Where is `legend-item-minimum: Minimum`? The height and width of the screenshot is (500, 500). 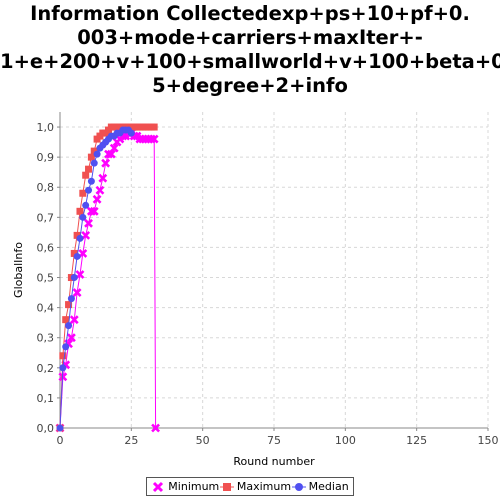
legend-item-minimum: Minimum is located at coordinates (185, 486).